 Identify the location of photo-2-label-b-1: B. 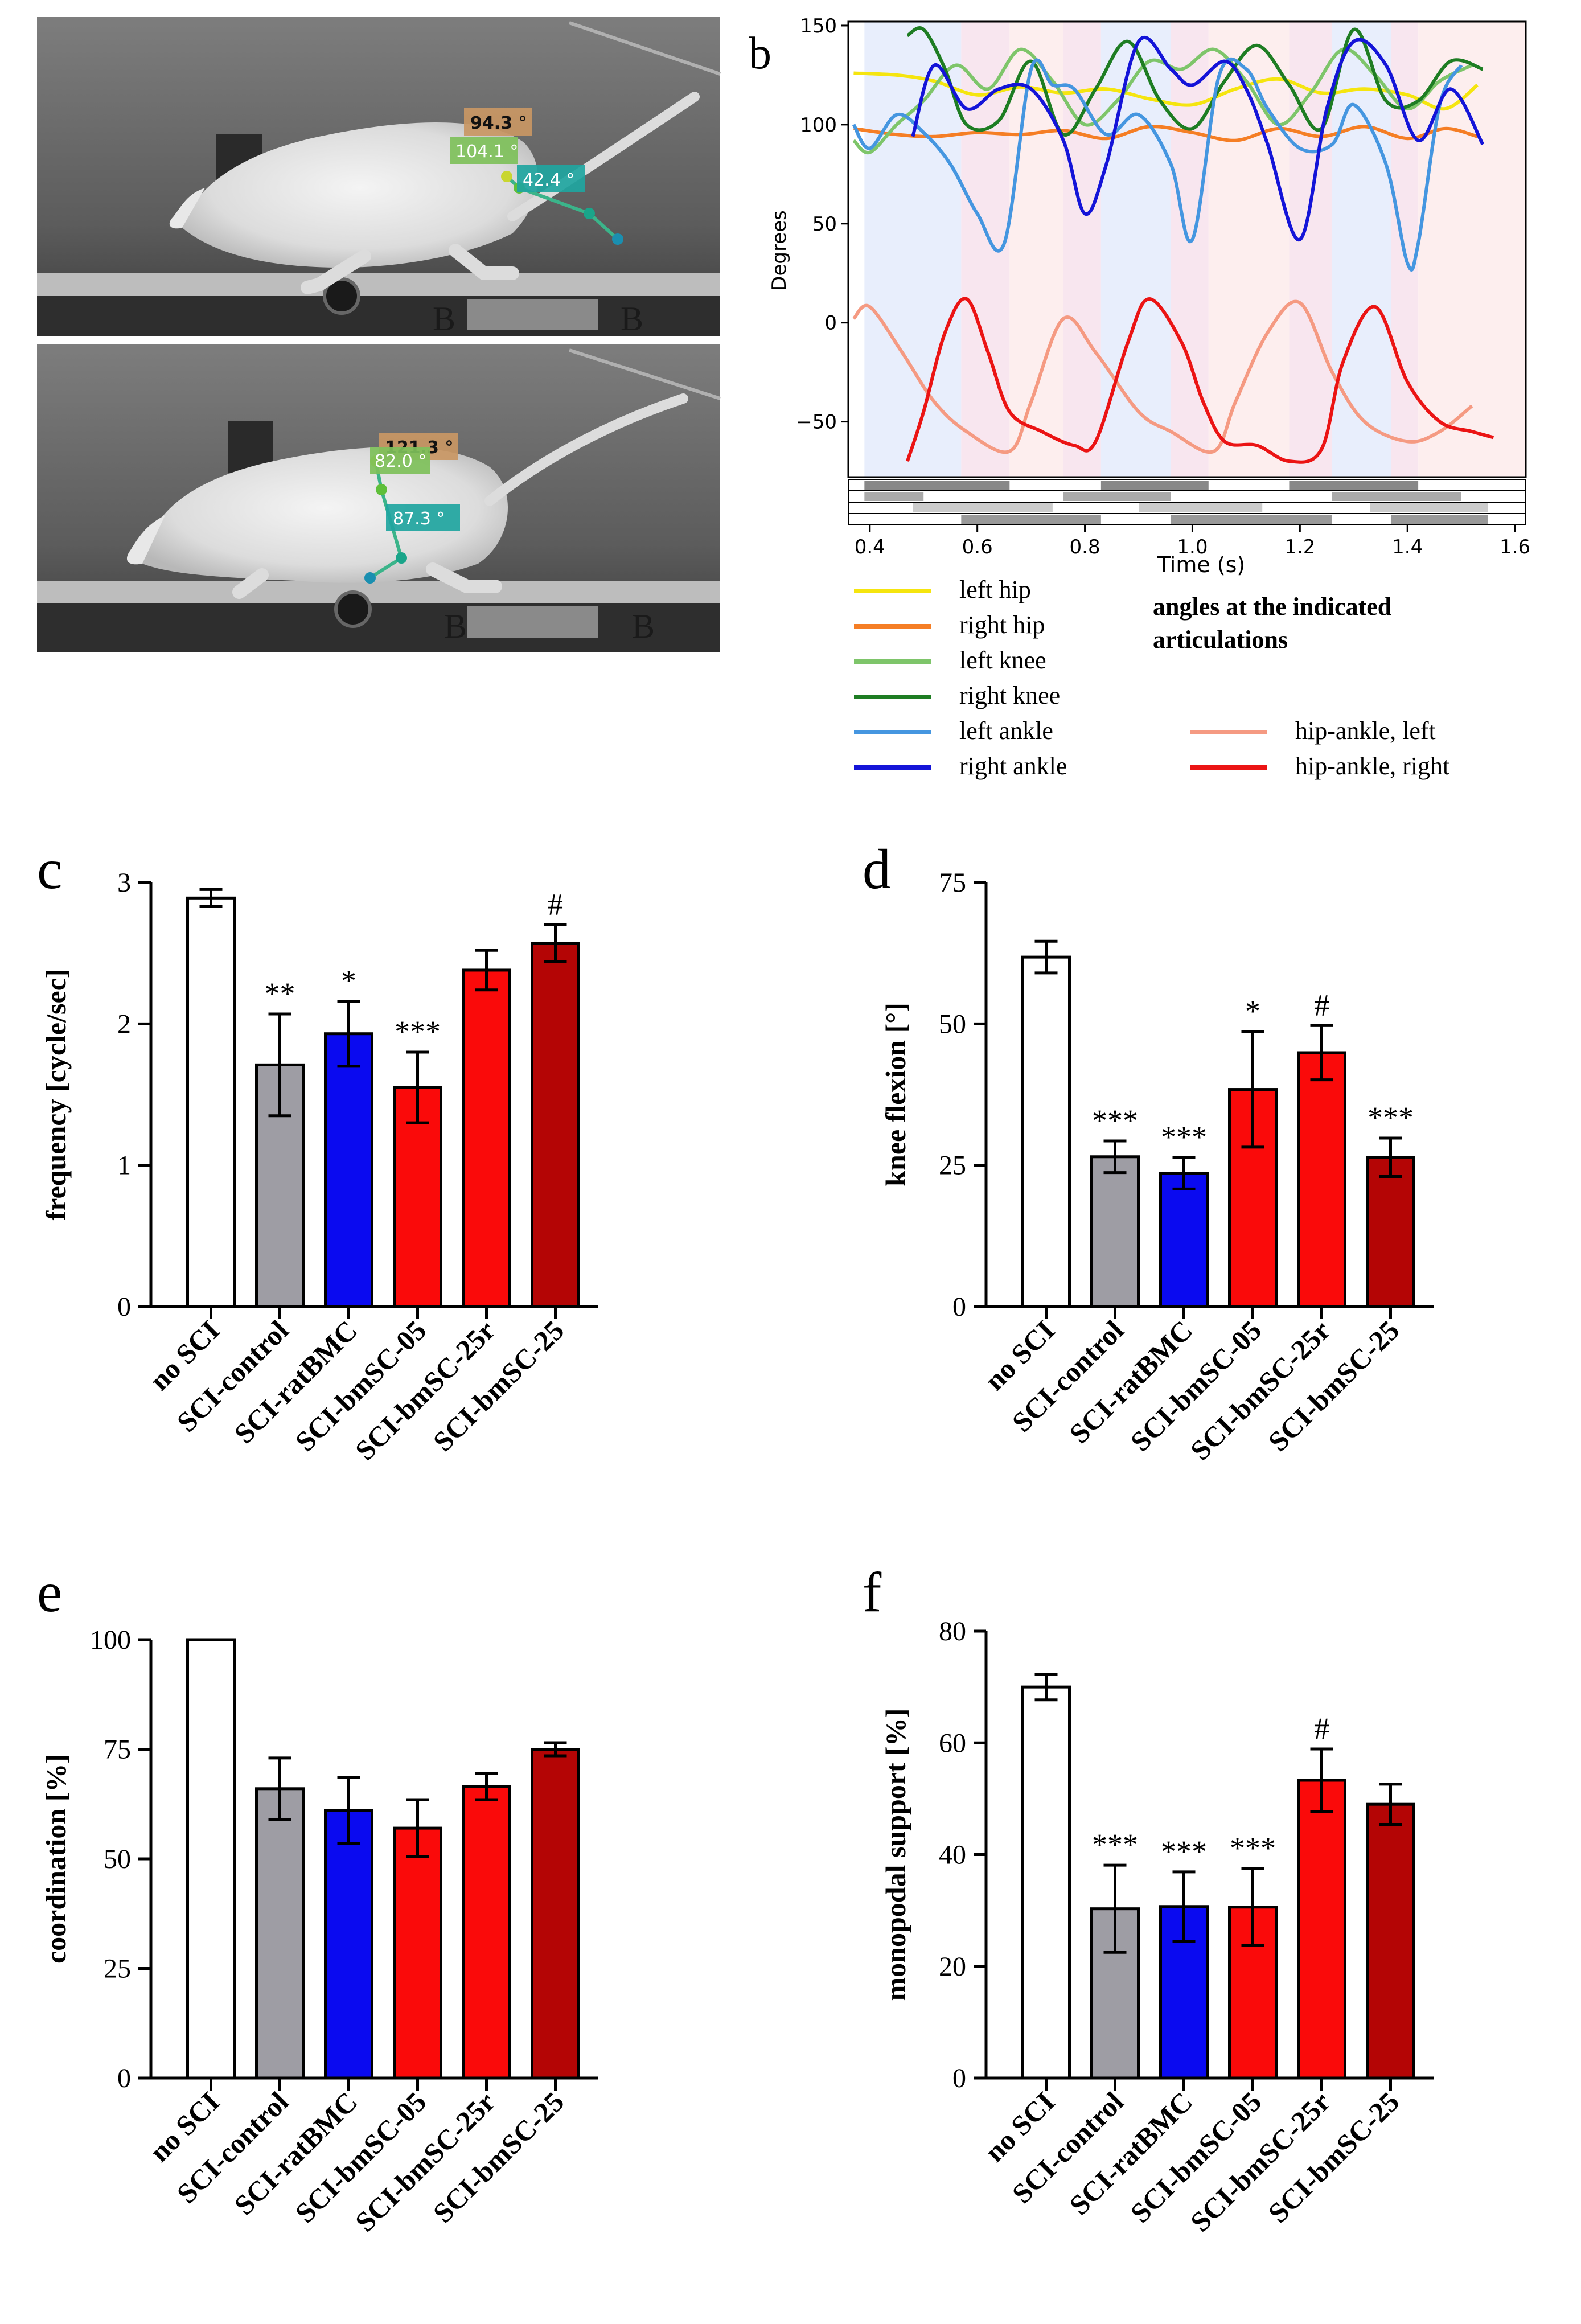
(455, 626).